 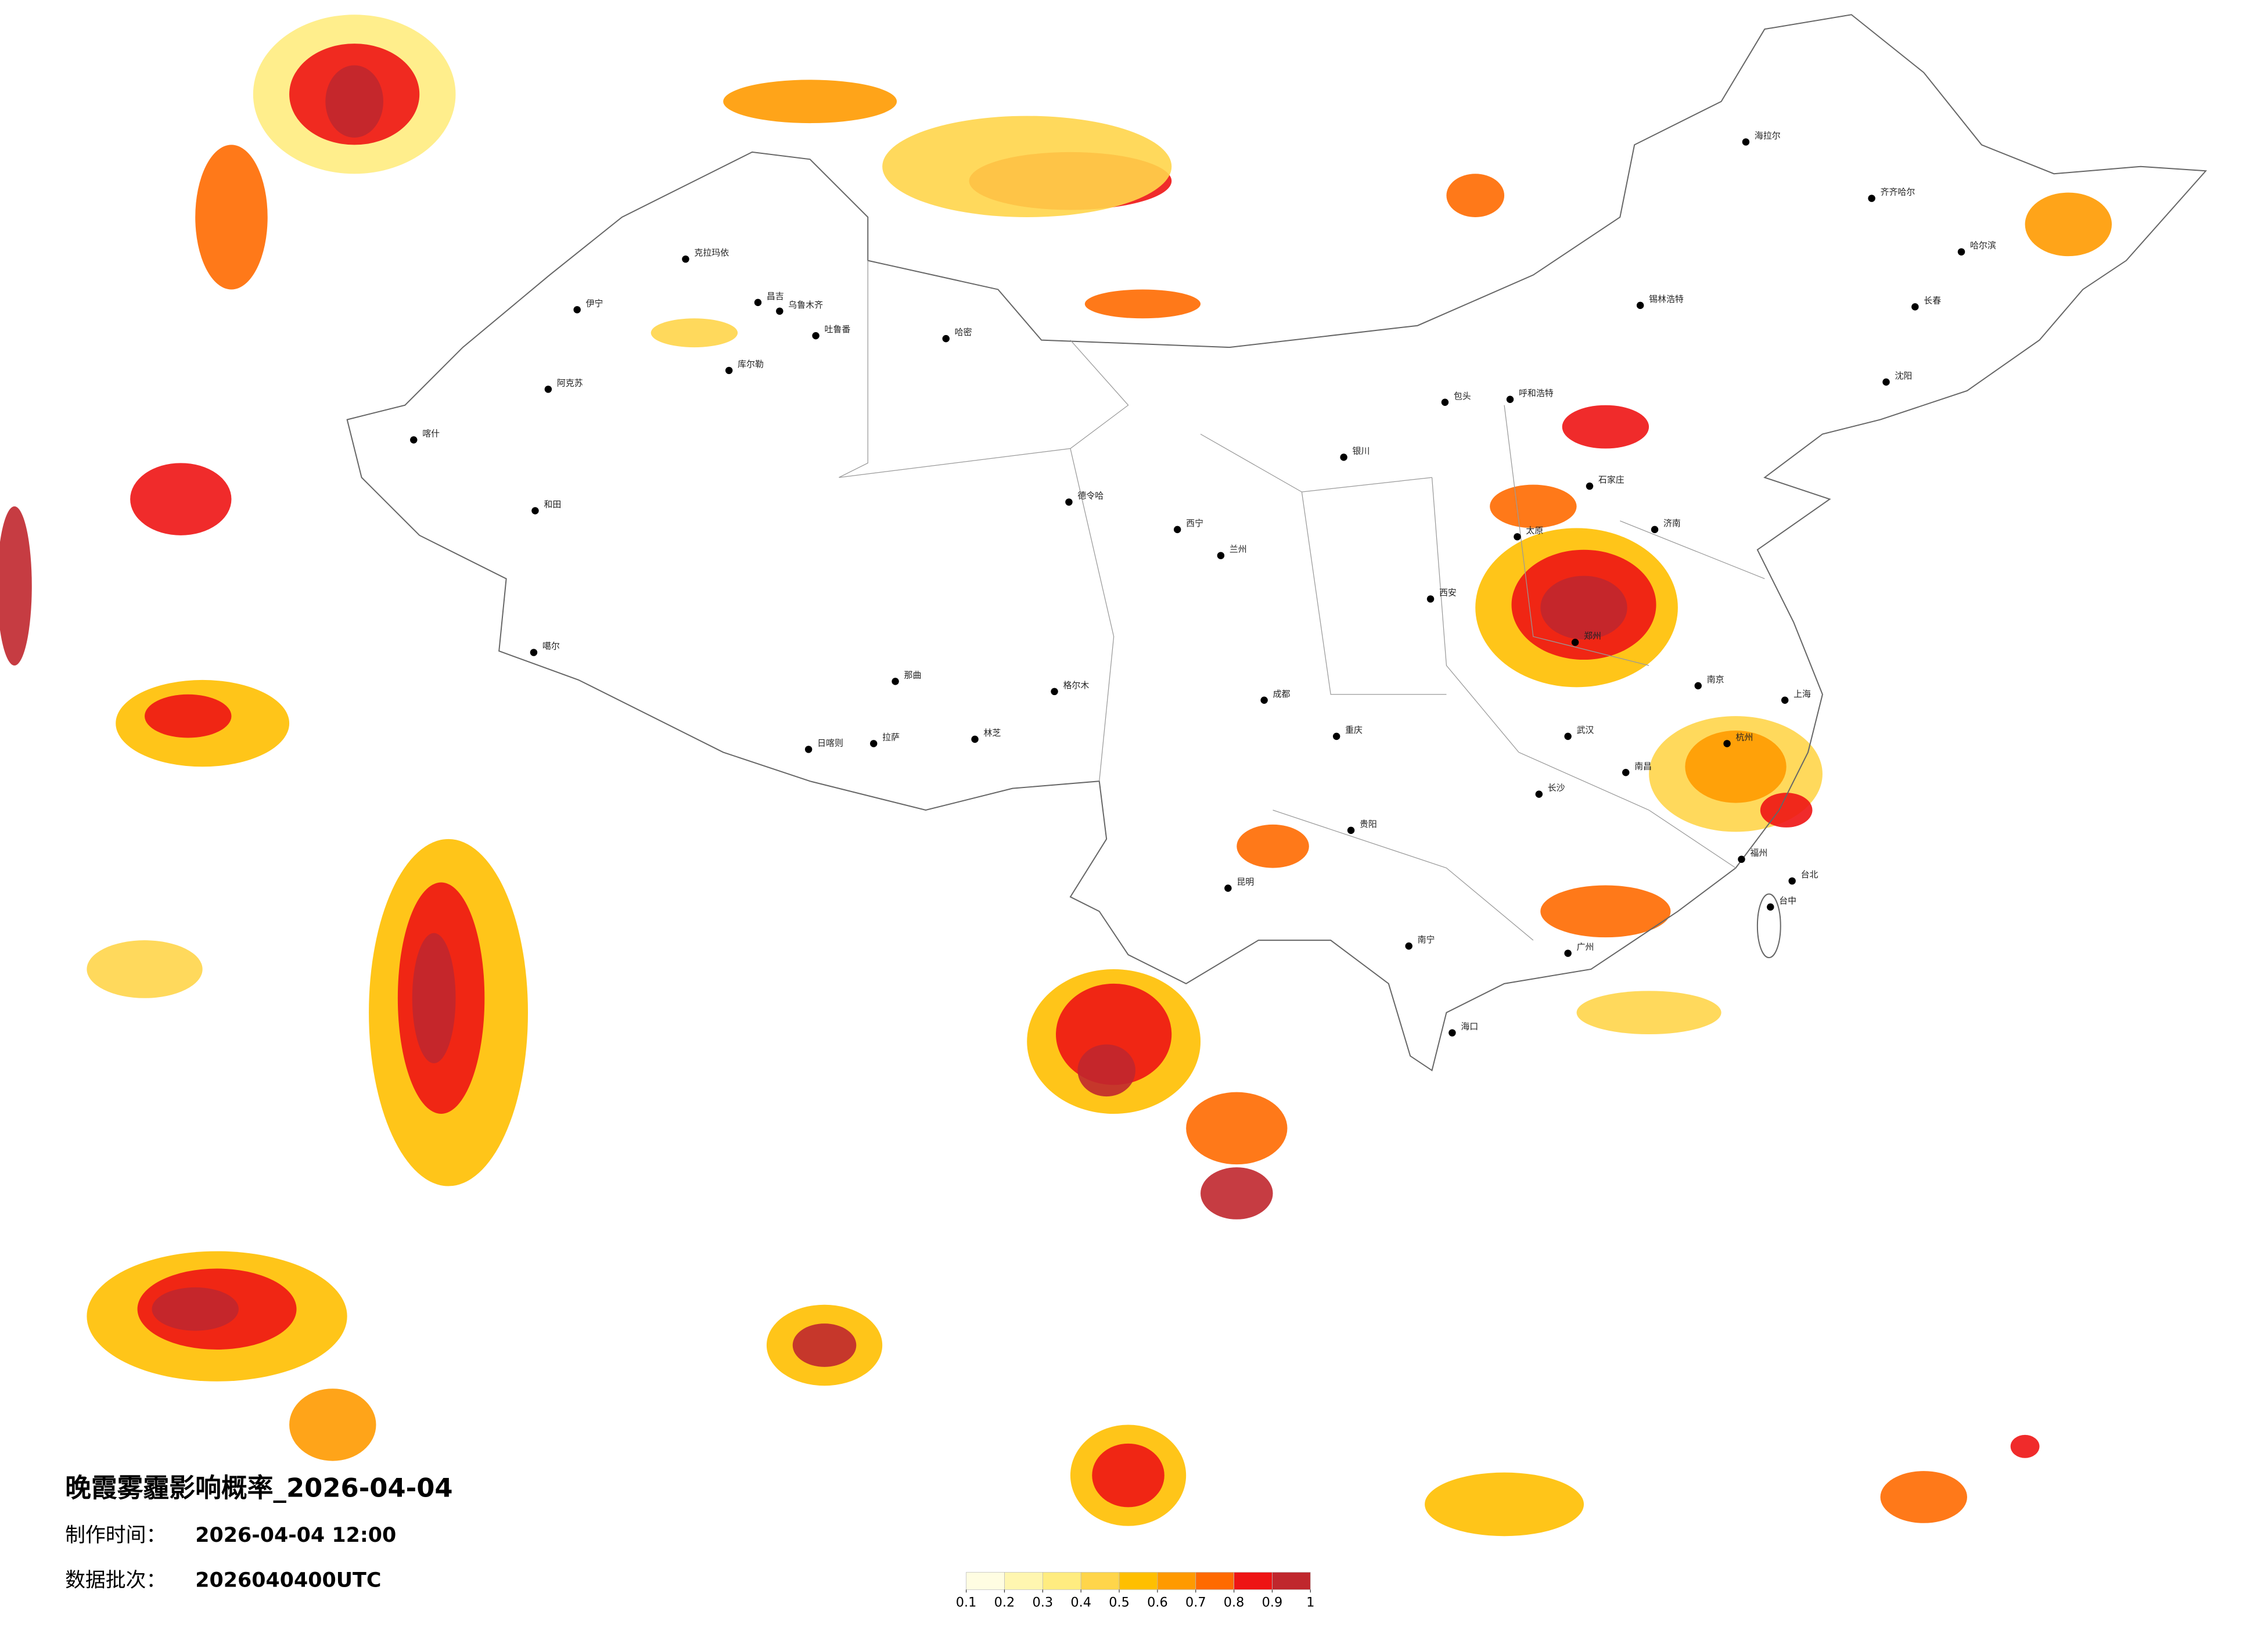 I want to click on city-label: 库尔勒, so click(x=751, y=364).